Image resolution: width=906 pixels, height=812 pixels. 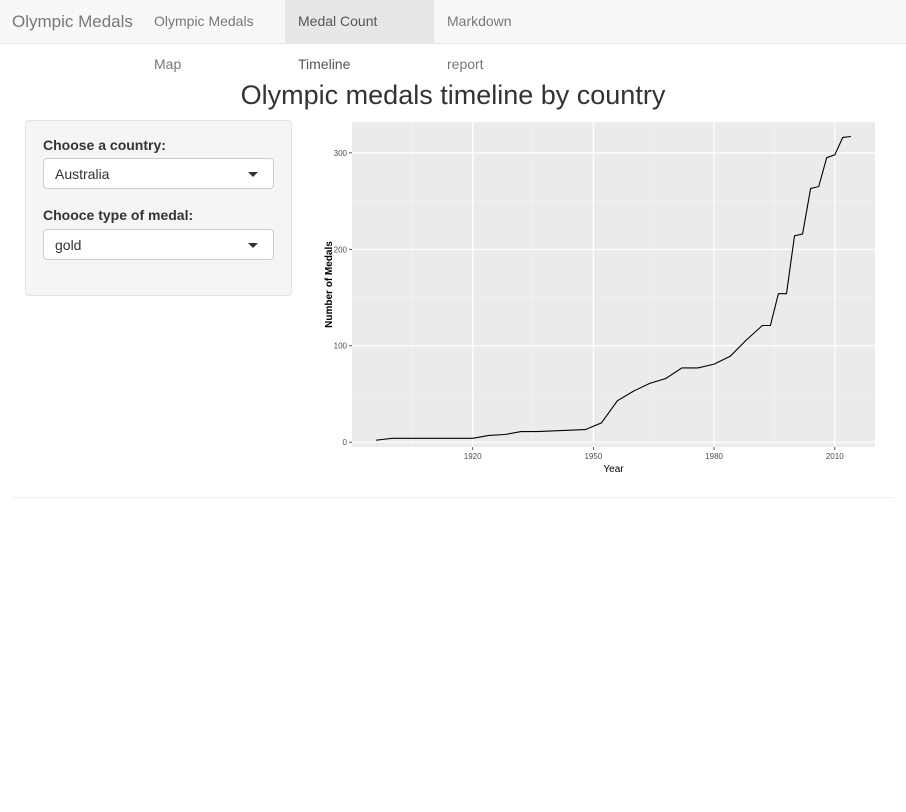 I want to click on navbar-brand: Olympic Medals, so click(x=72, y=21).